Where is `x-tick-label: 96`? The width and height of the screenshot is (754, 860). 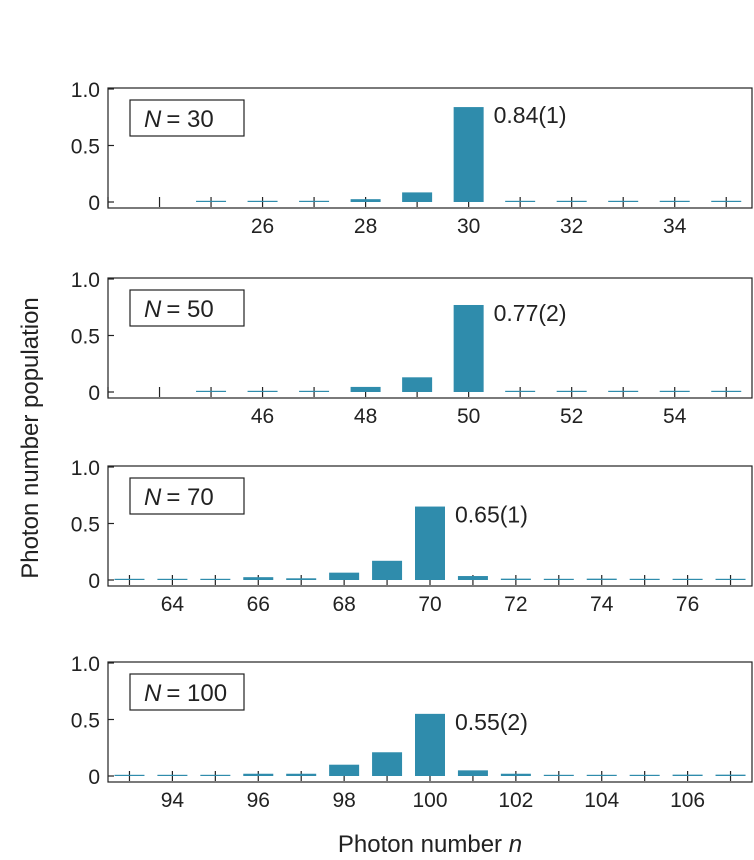 x-tick-label: 96 is located at coordinates (258, 800).